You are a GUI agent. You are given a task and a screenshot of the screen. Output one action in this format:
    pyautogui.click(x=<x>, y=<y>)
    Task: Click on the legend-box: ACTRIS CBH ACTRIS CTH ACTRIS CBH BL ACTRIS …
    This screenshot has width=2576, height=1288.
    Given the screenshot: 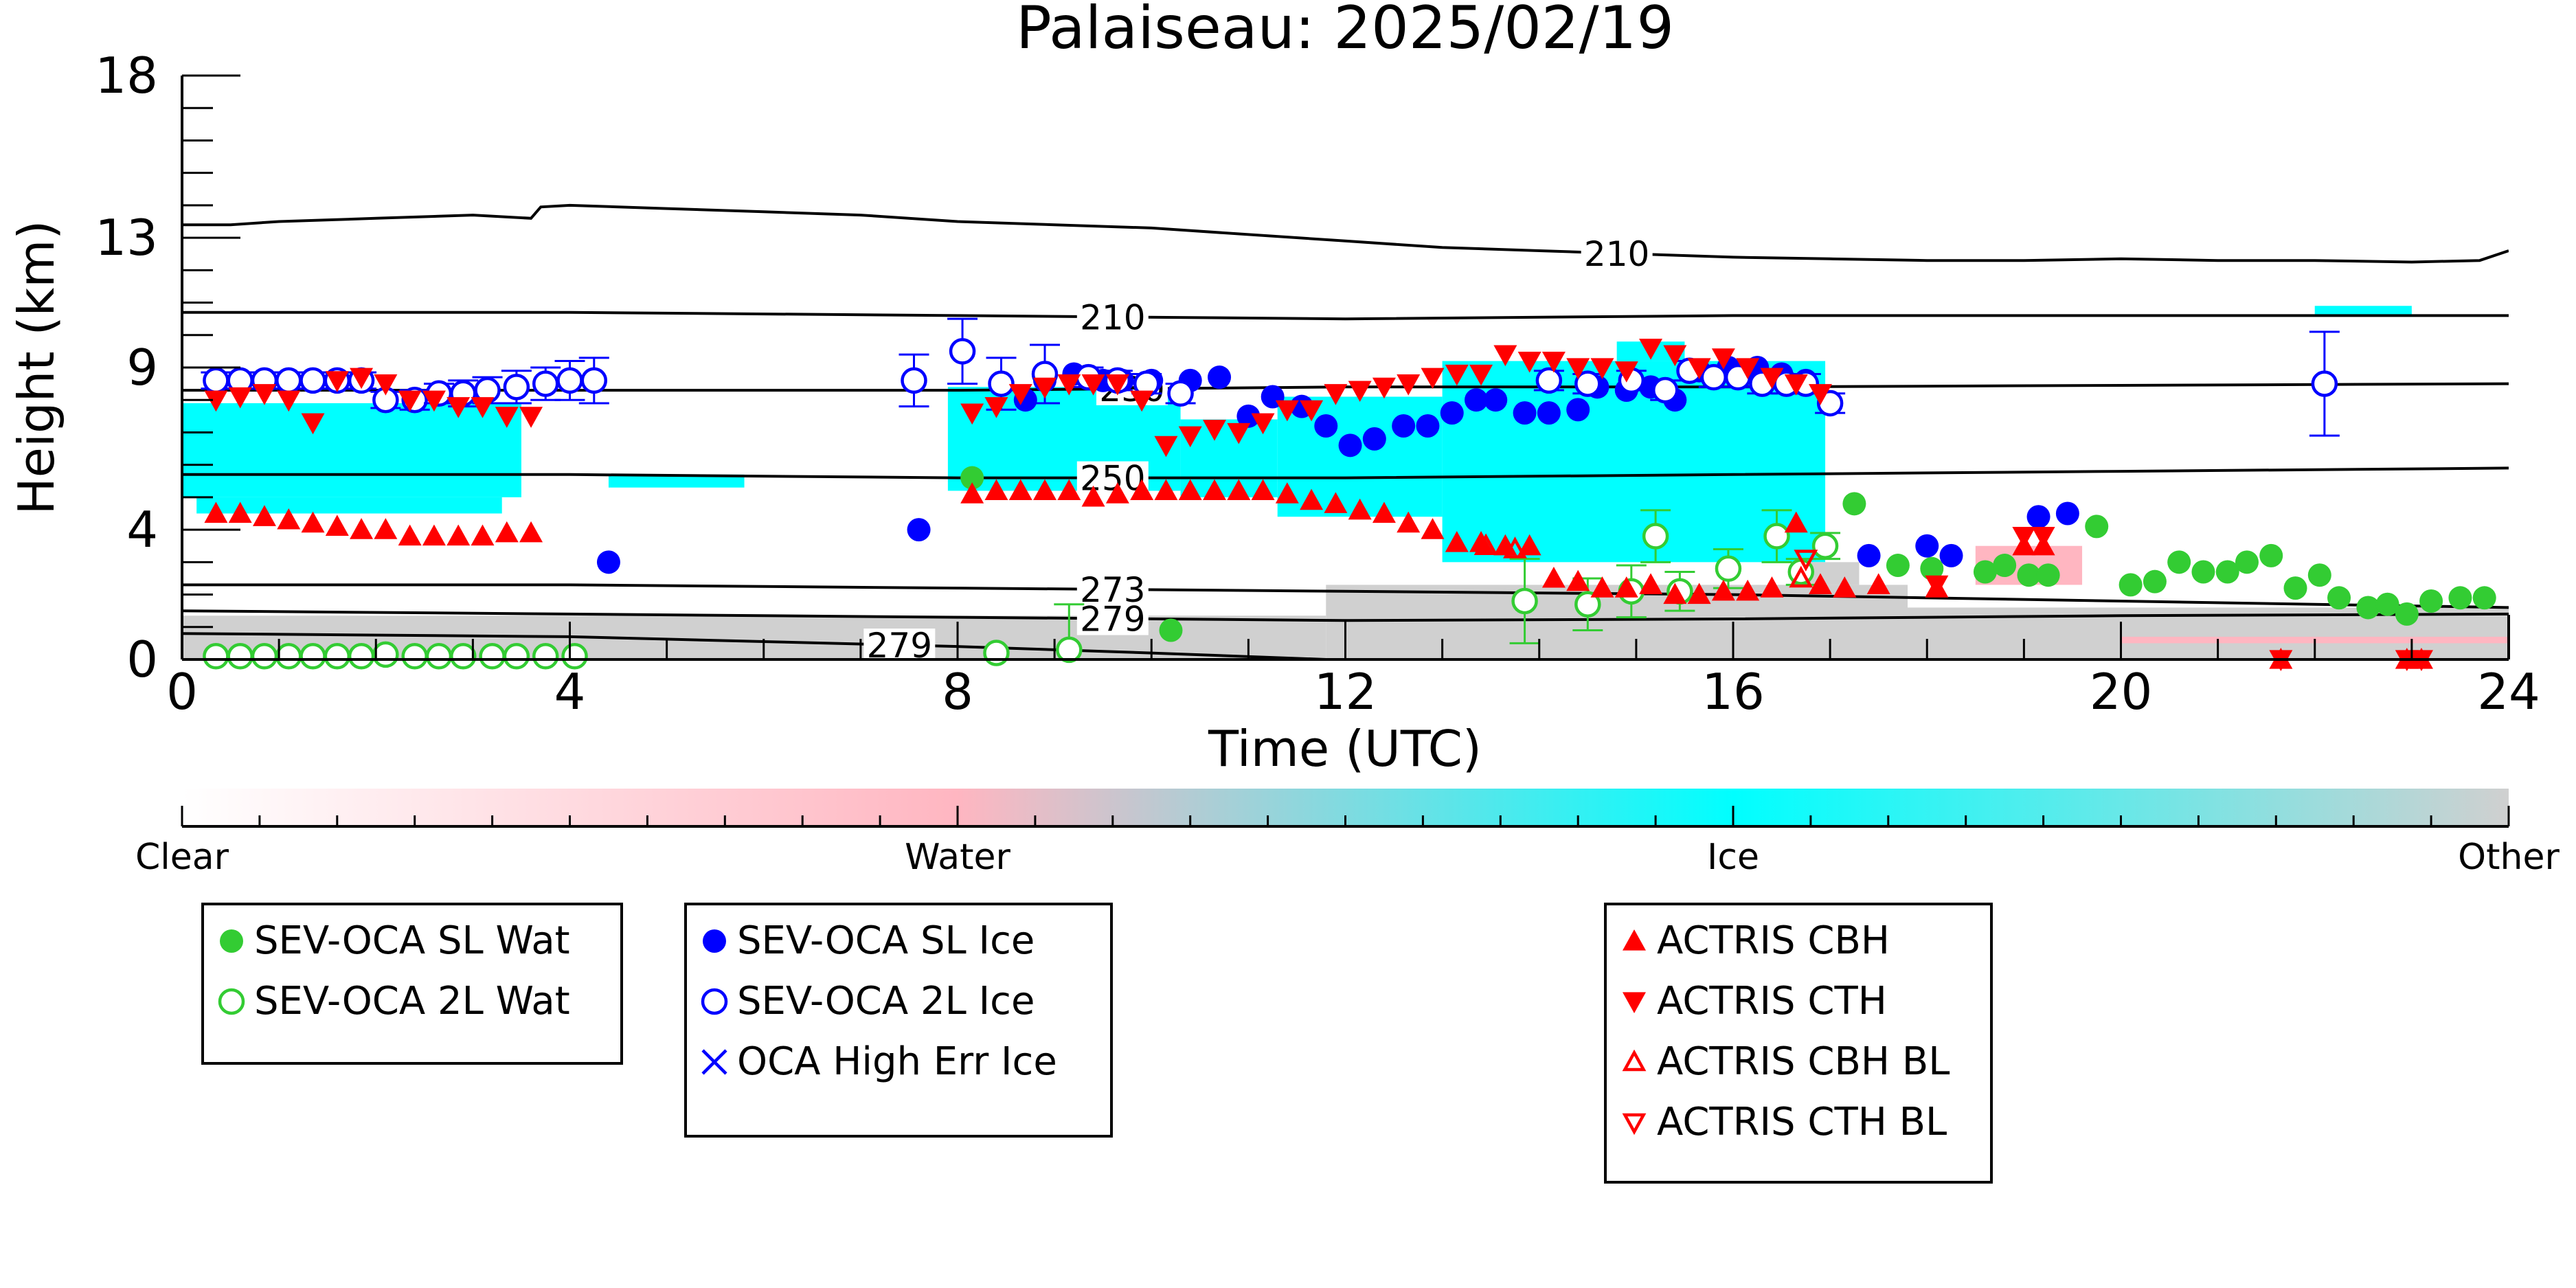 What is the action you would take?
    pyautogui.click(x=1798, y=1043)
    